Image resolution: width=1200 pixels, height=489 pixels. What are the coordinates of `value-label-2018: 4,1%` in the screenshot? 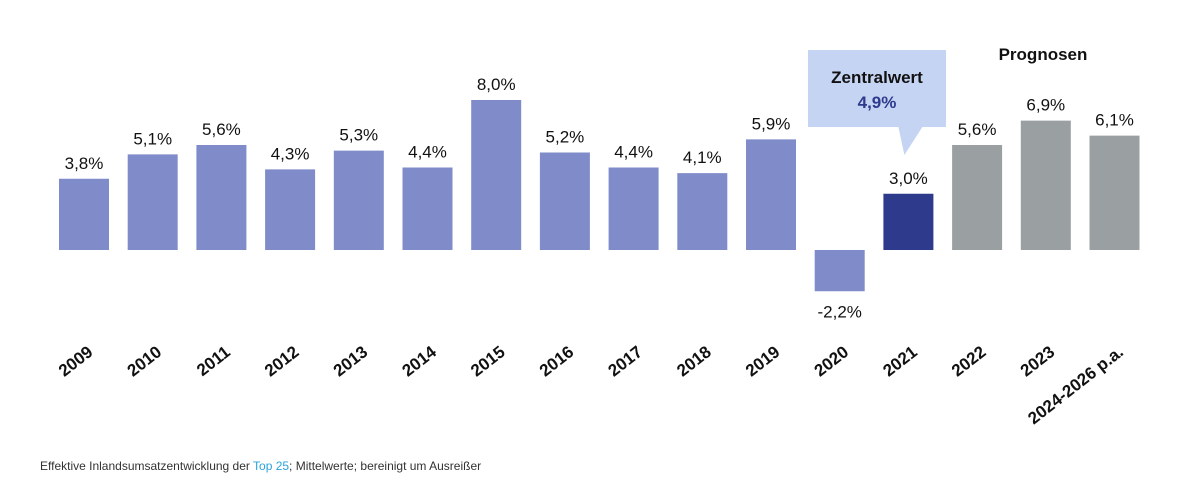 It's located at (702, 157).